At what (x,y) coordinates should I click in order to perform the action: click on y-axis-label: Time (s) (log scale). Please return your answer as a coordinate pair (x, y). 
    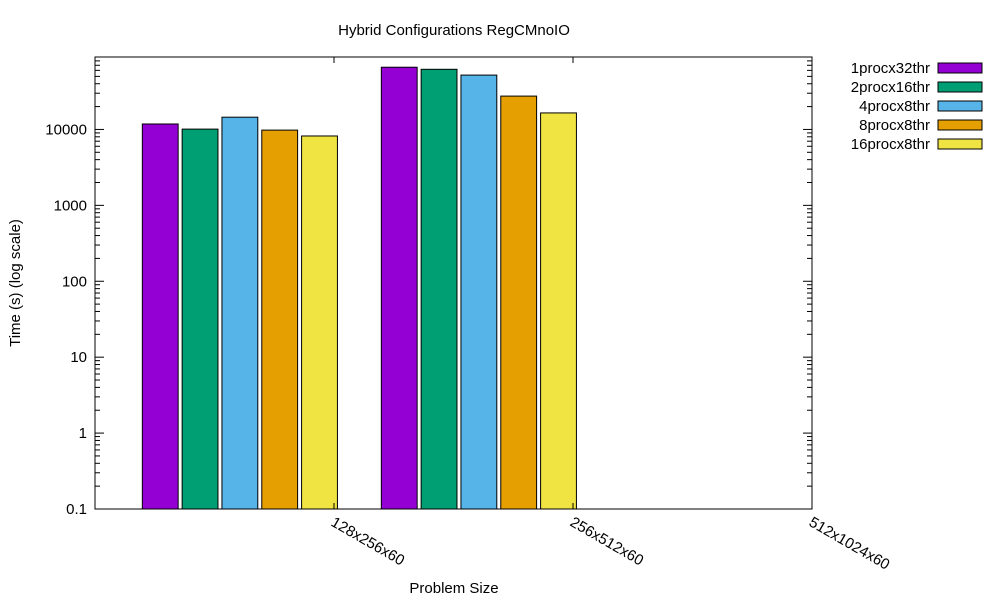
    Looking at the image, I should click on (15, 283).